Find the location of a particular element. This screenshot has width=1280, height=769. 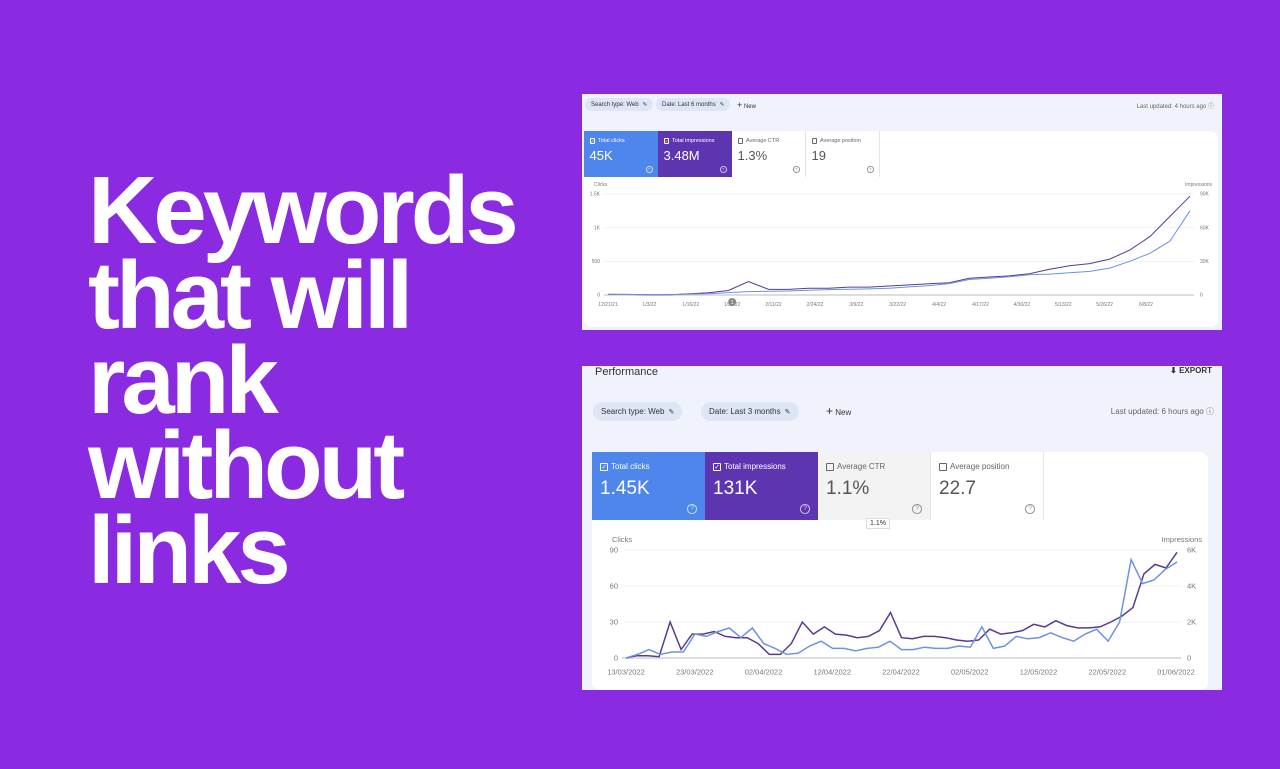

plus-icon: + is located at coordinates (830, 411).